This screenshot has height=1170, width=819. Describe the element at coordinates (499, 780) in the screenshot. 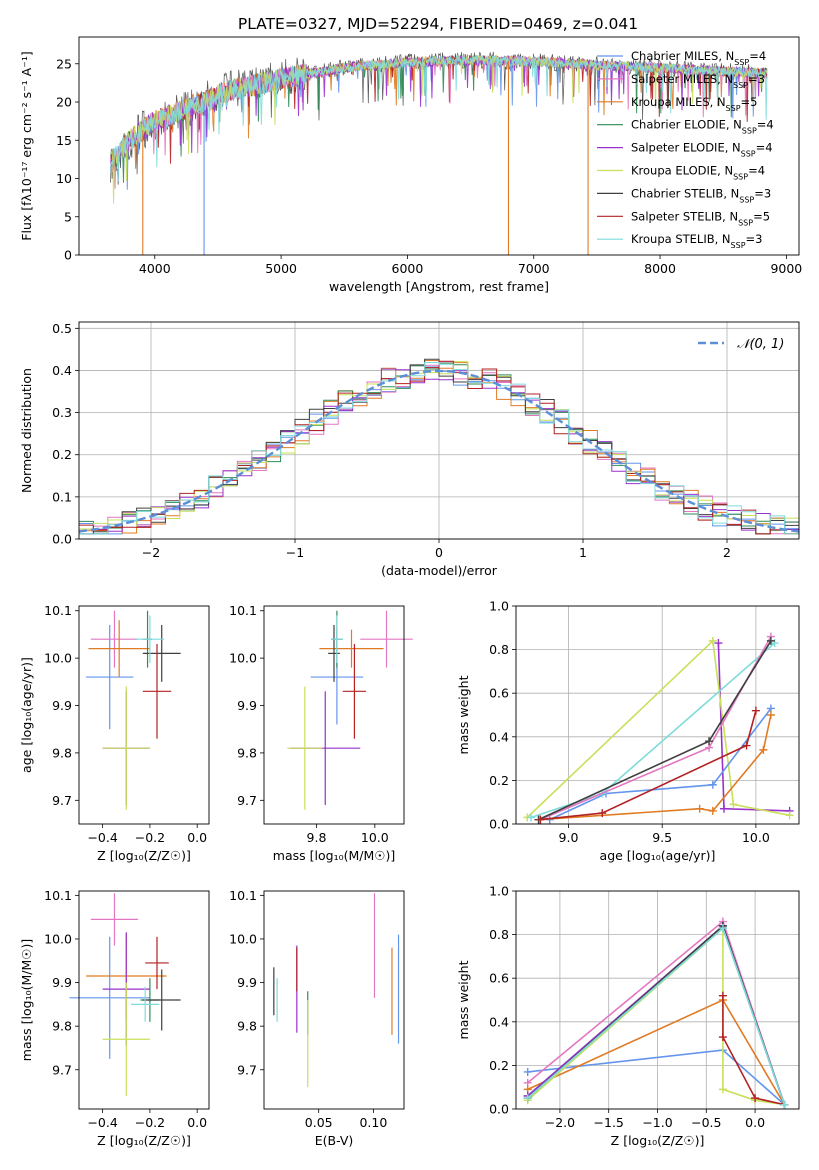

I see `y-tick-label: 0.2` at that location.